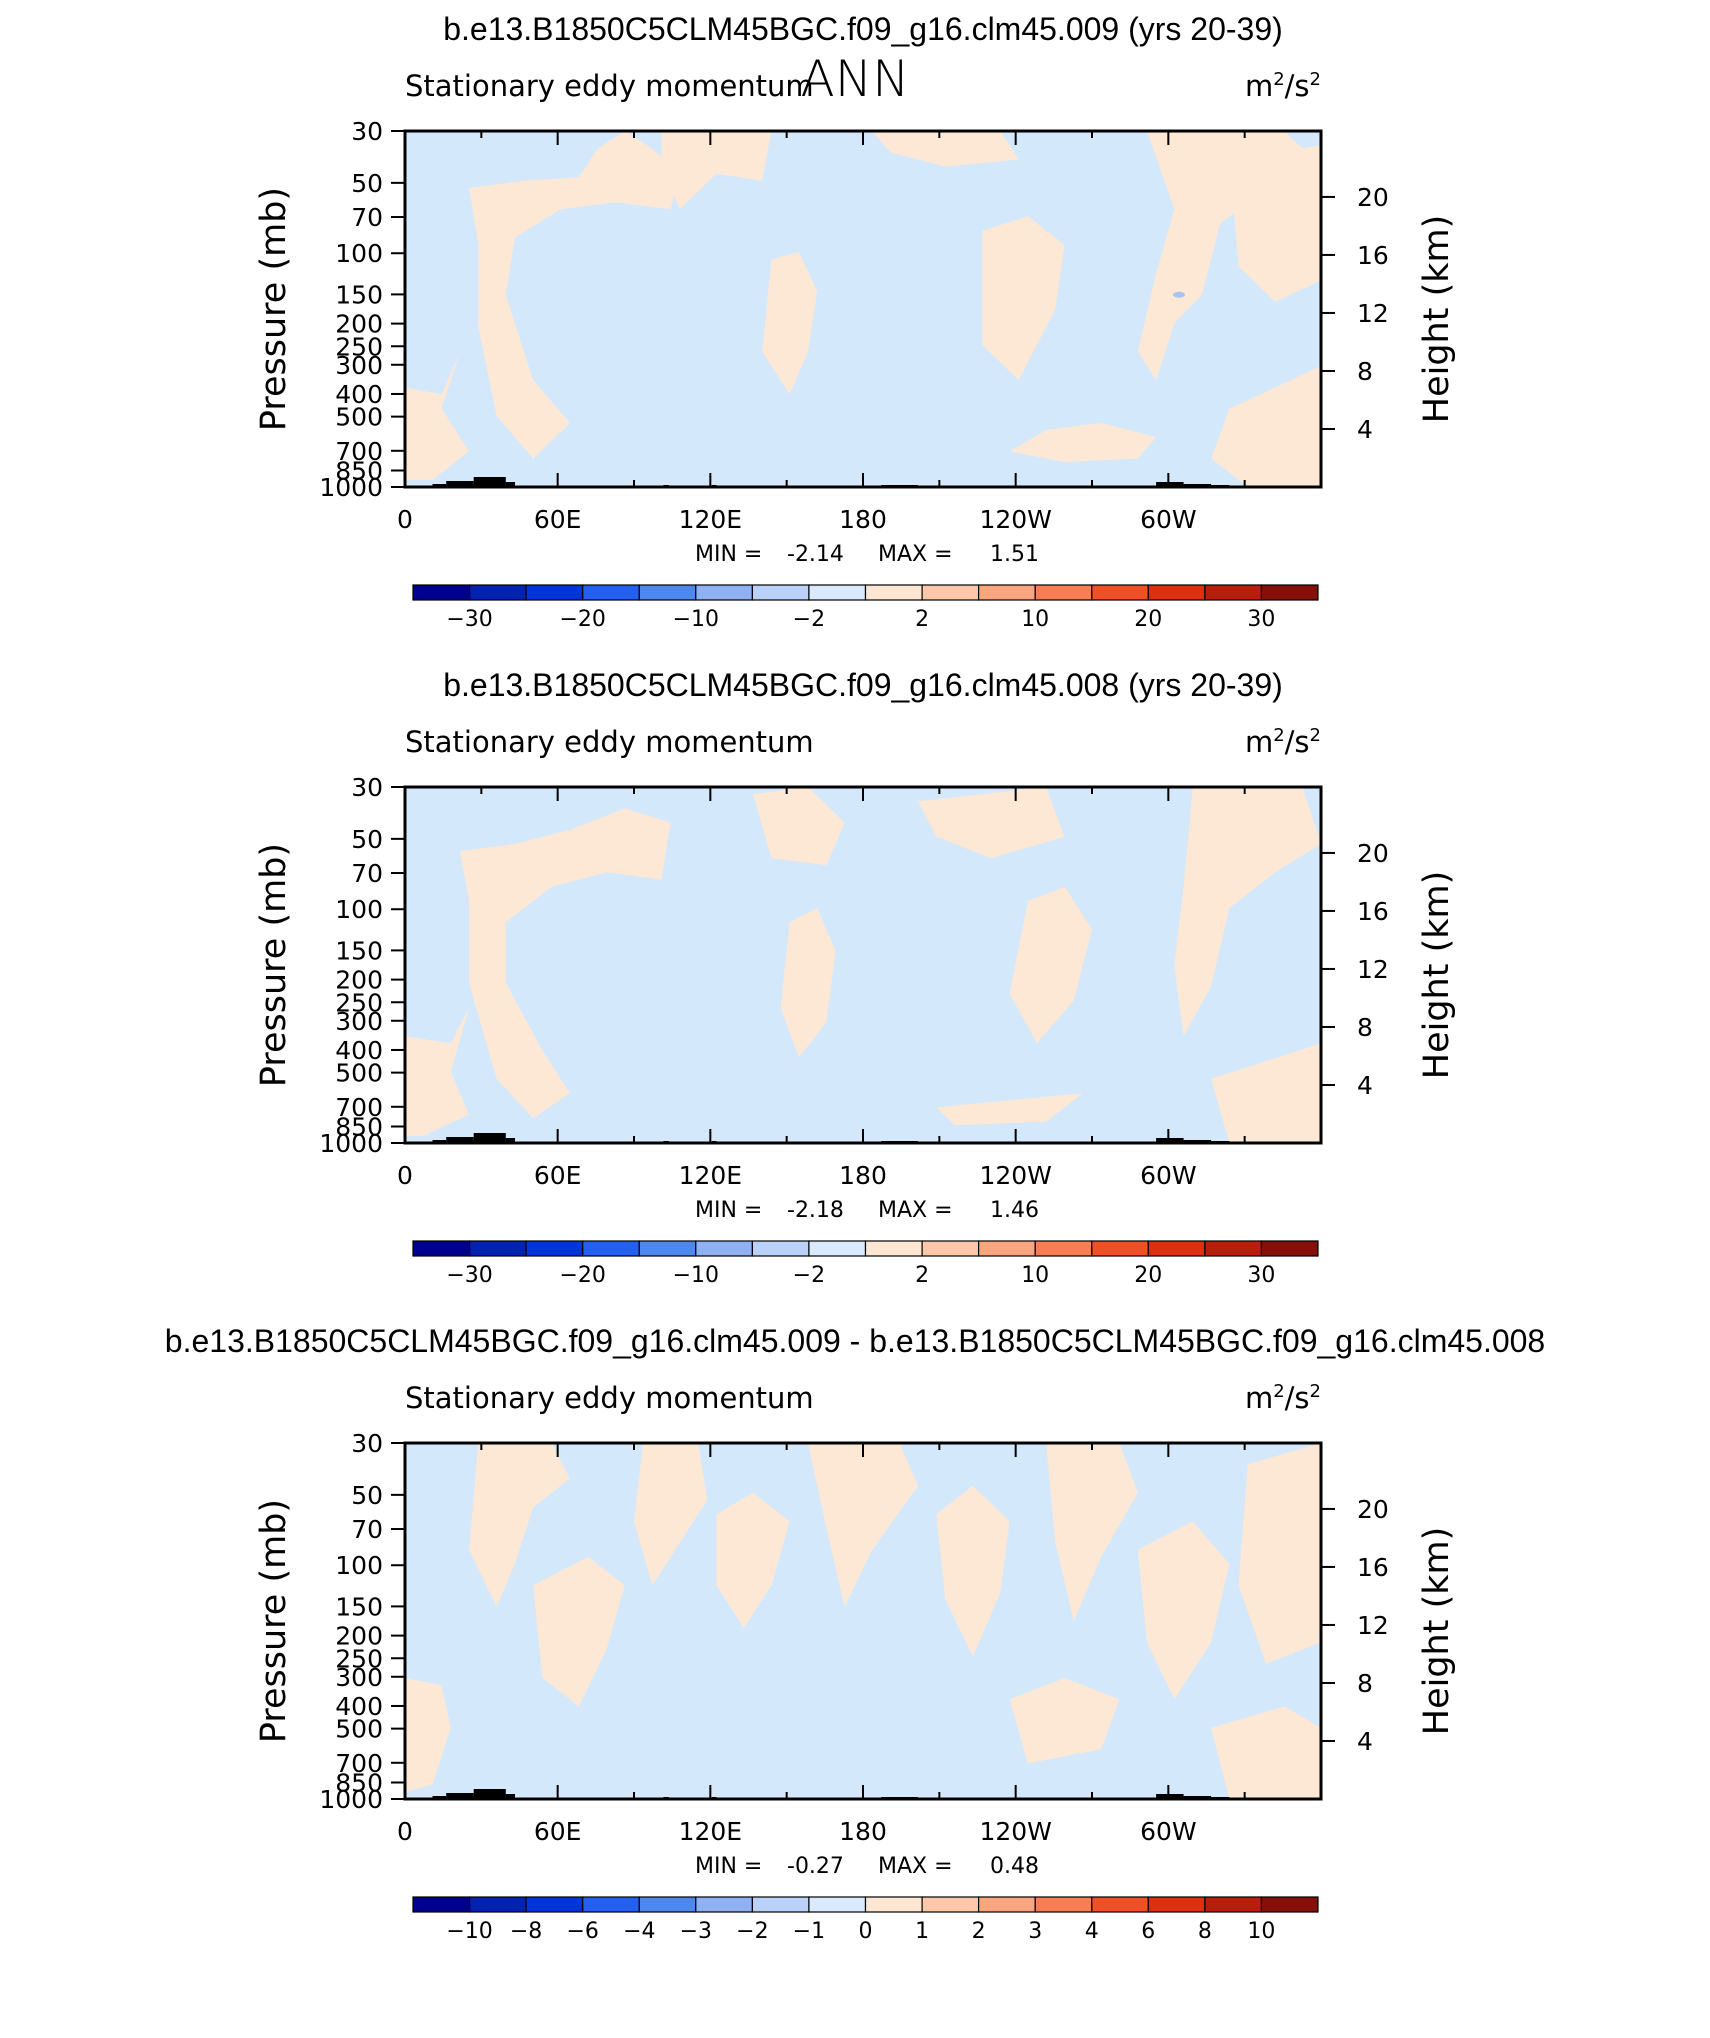 The height and width of the screenshot is (2038, 1710). Describe the element at coordinates (915, 1210) in the screenshot. I see `max-label: MAX =` at that location.